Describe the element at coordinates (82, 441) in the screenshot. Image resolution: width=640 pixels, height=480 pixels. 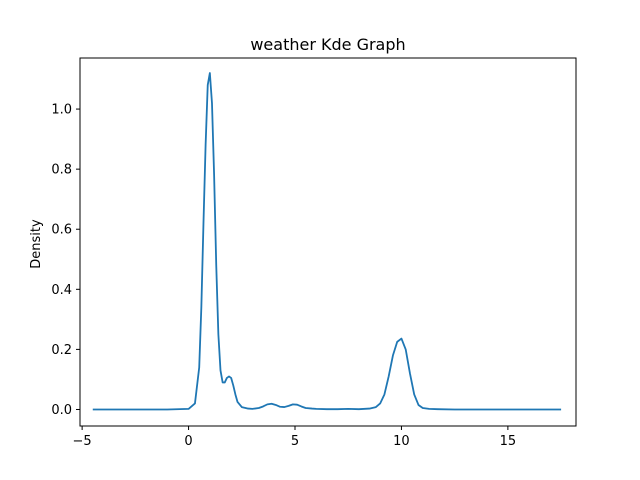
I see `x-tick-label: −5` at that location.